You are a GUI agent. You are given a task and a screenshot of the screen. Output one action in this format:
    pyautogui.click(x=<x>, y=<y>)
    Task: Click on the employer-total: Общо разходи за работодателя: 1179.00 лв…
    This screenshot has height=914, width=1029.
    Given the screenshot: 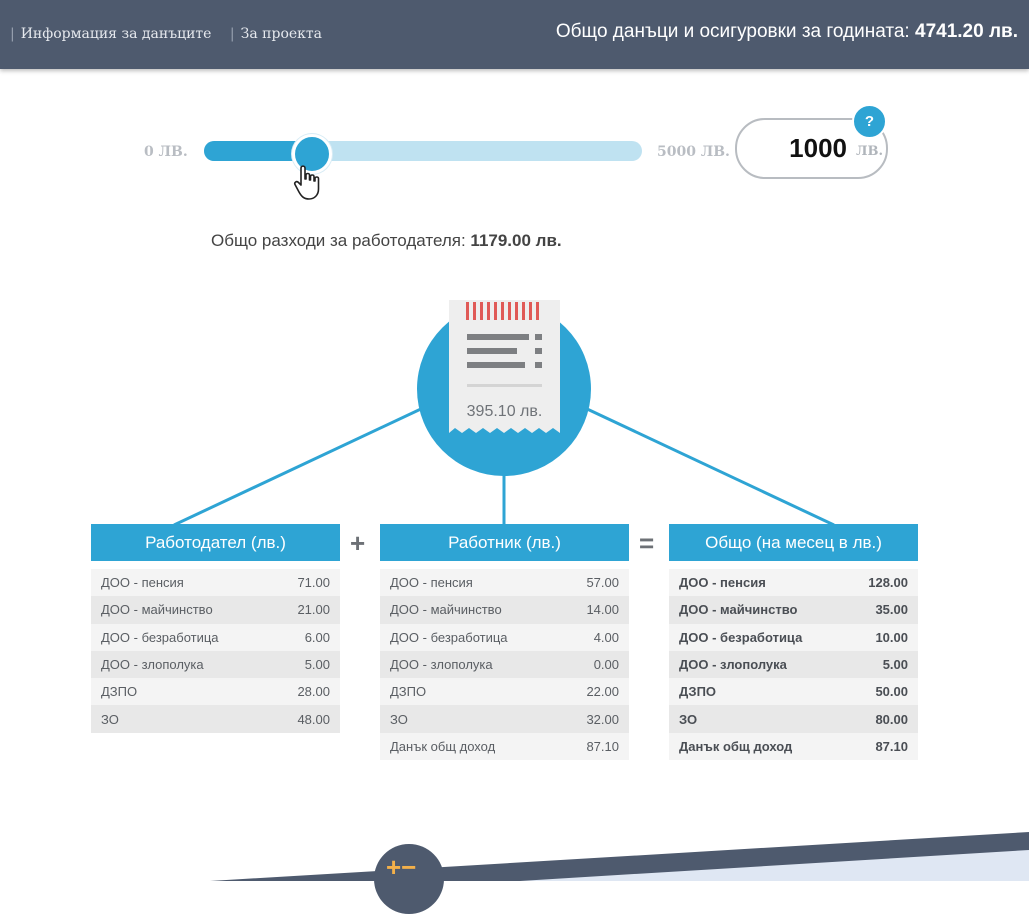 What is the action you would take?
    pyautogui.click(x=386, y=241)
    